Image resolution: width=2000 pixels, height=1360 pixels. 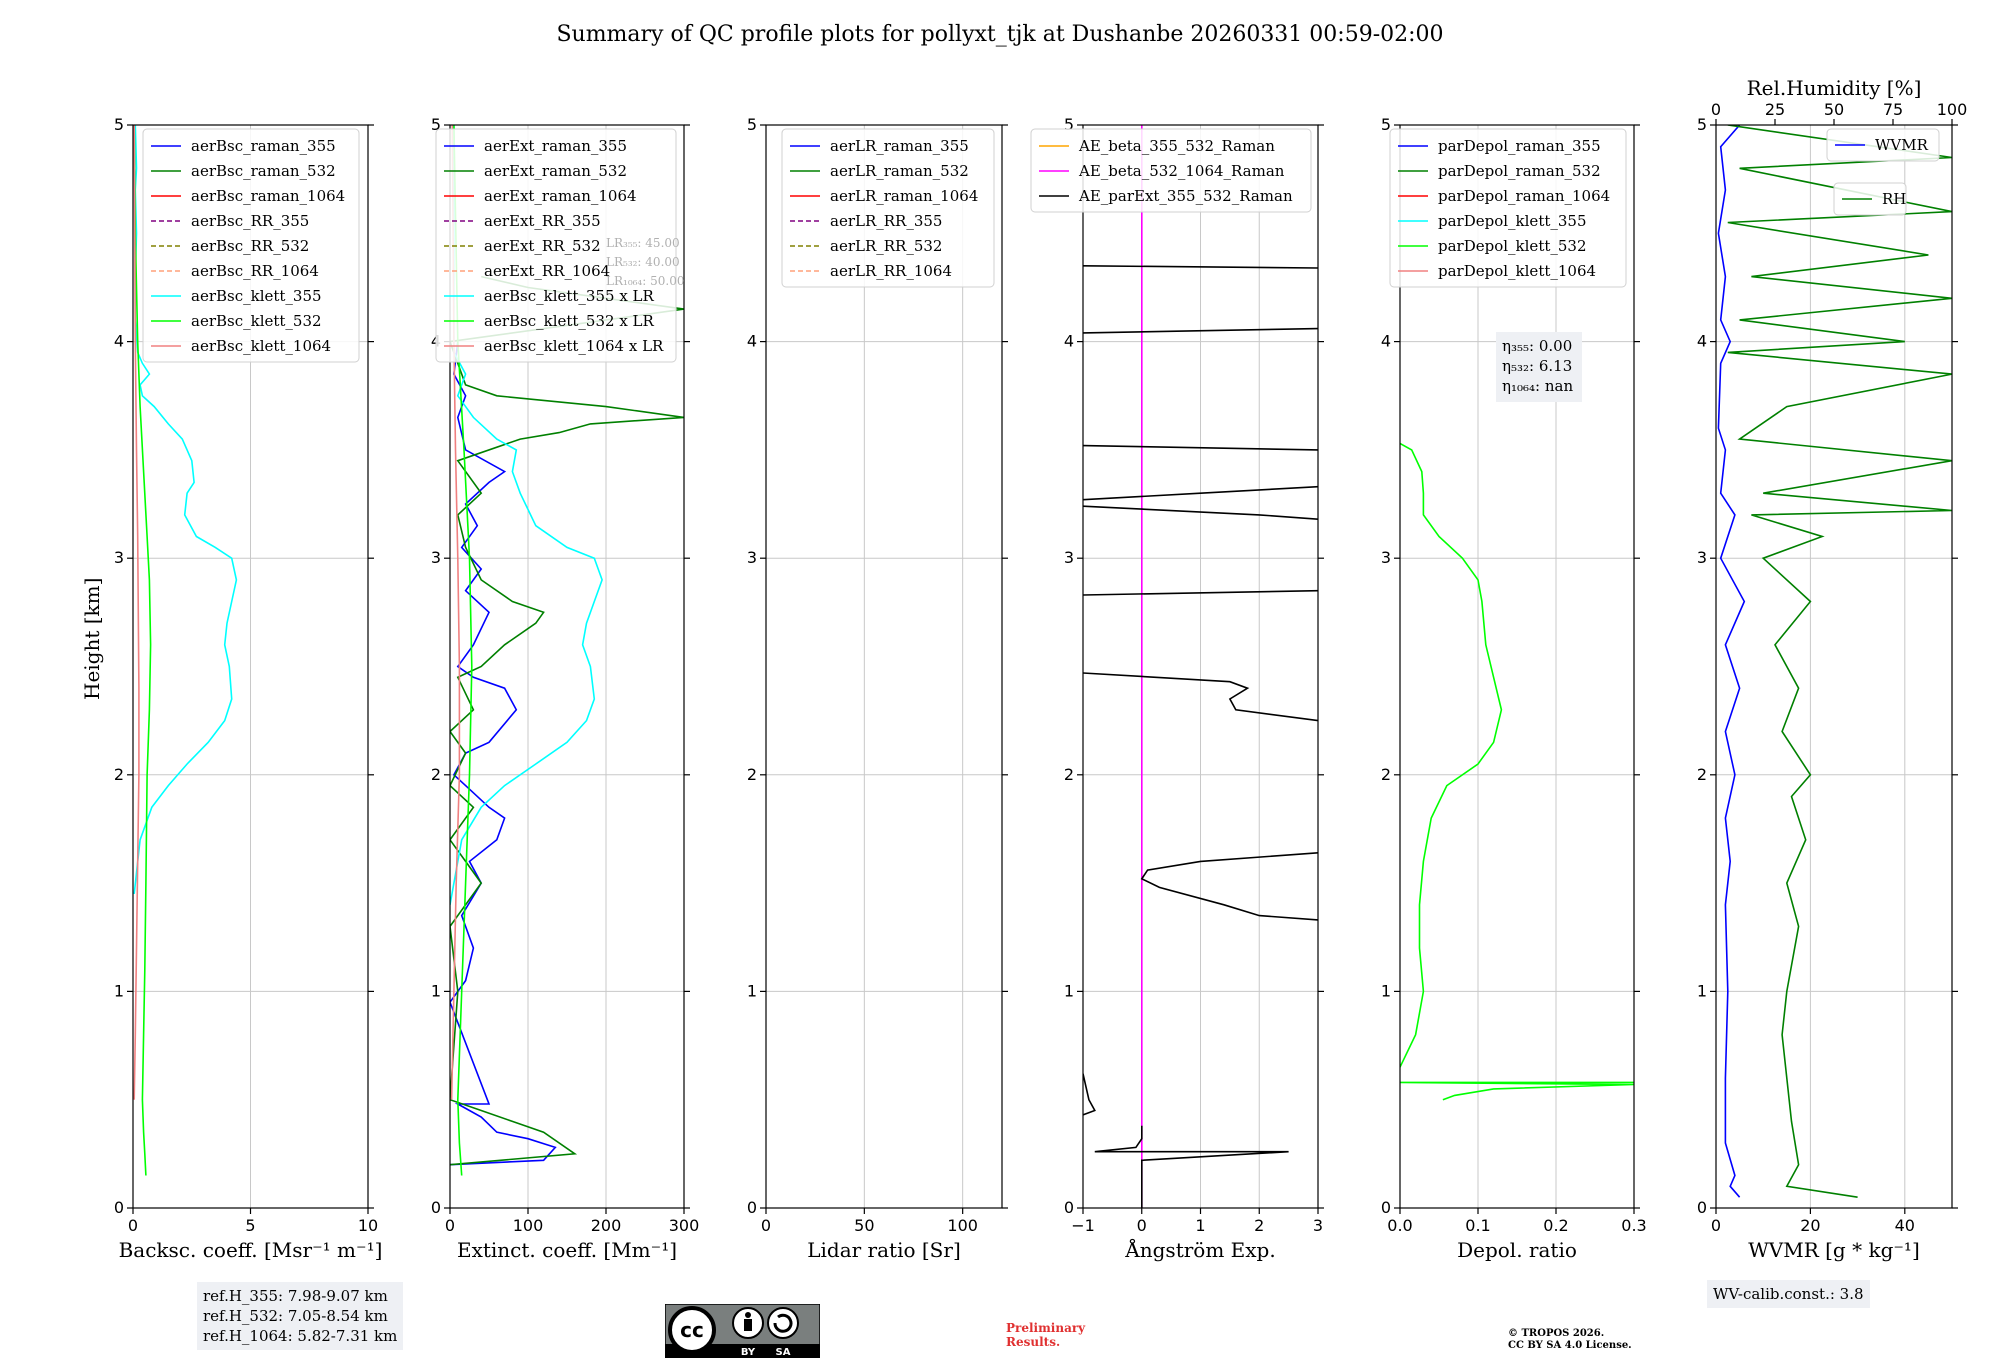 What do you see at coordinates (783, 1352) in the screenshot?
I see `cc-sa-label: SA` at bounding box center [783, 1352].